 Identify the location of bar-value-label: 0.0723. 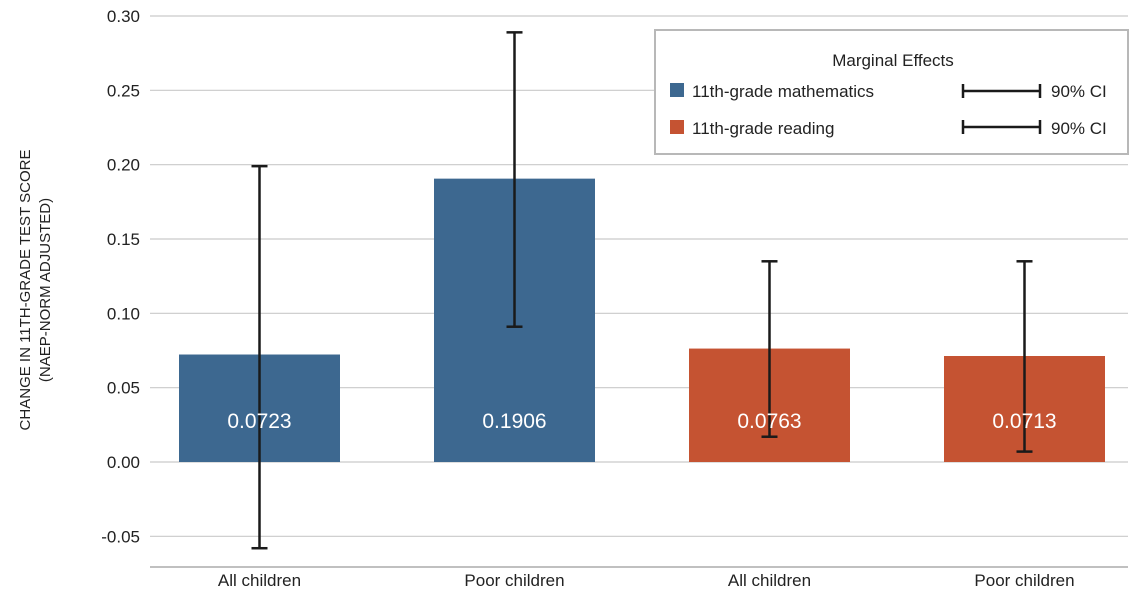
(259, 421).